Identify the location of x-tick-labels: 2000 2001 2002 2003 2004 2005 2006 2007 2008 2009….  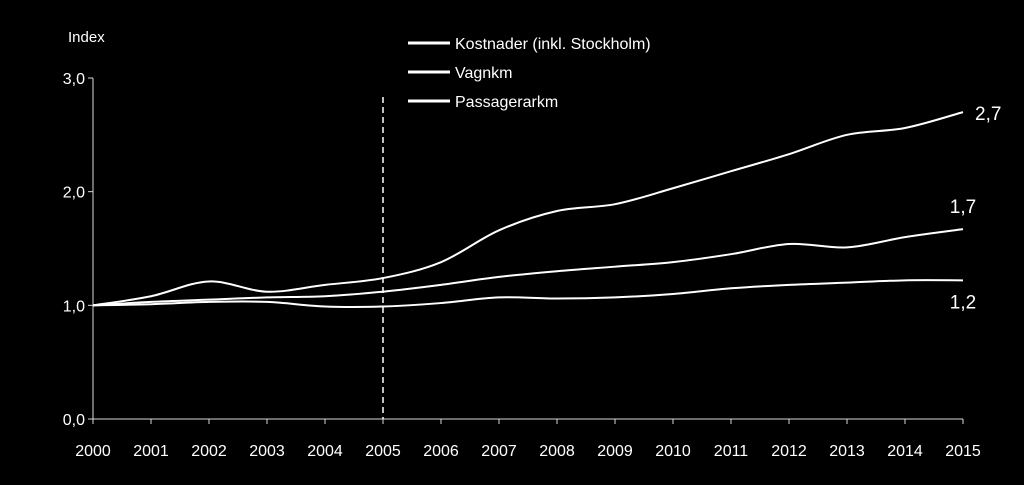
(528, 439).